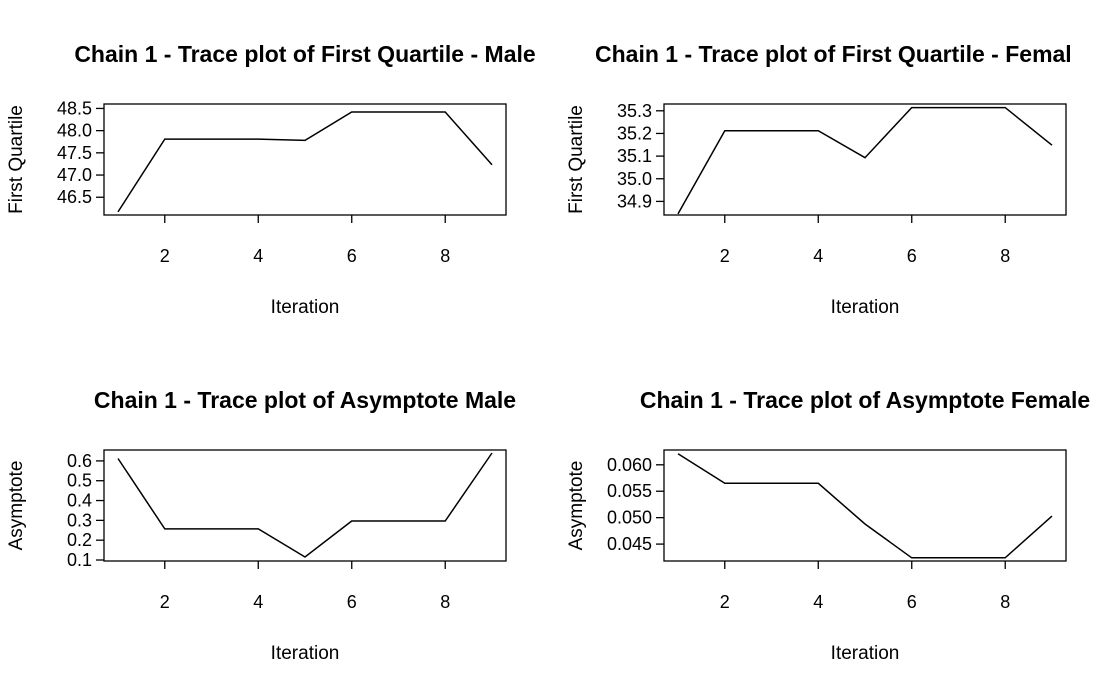 This screenshot has height=692, width=1120. What do you see at coordinates (634, 111) in the screenshot?
I see `y-tick-label: 35.3` at bounding box center [634, 111].